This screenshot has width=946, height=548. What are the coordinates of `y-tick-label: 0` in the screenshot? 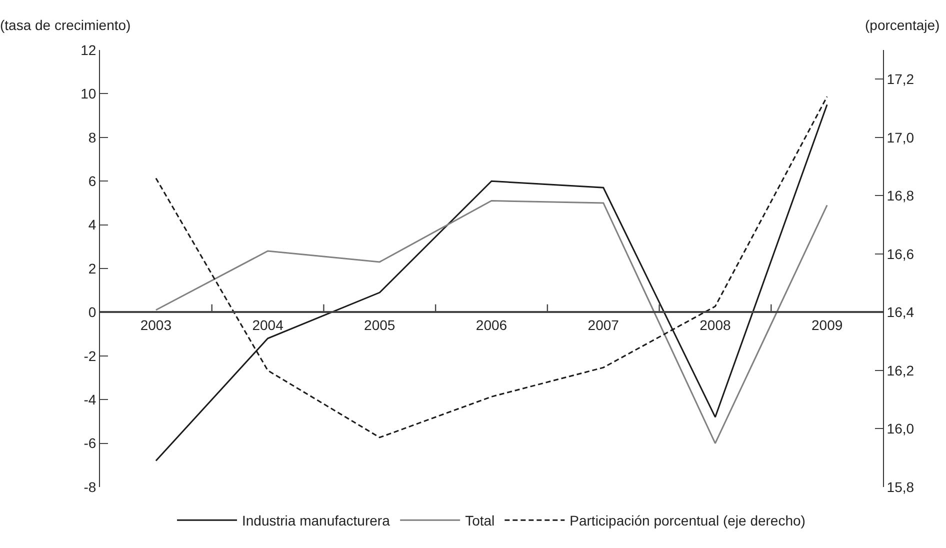 It's located at (92, 312).